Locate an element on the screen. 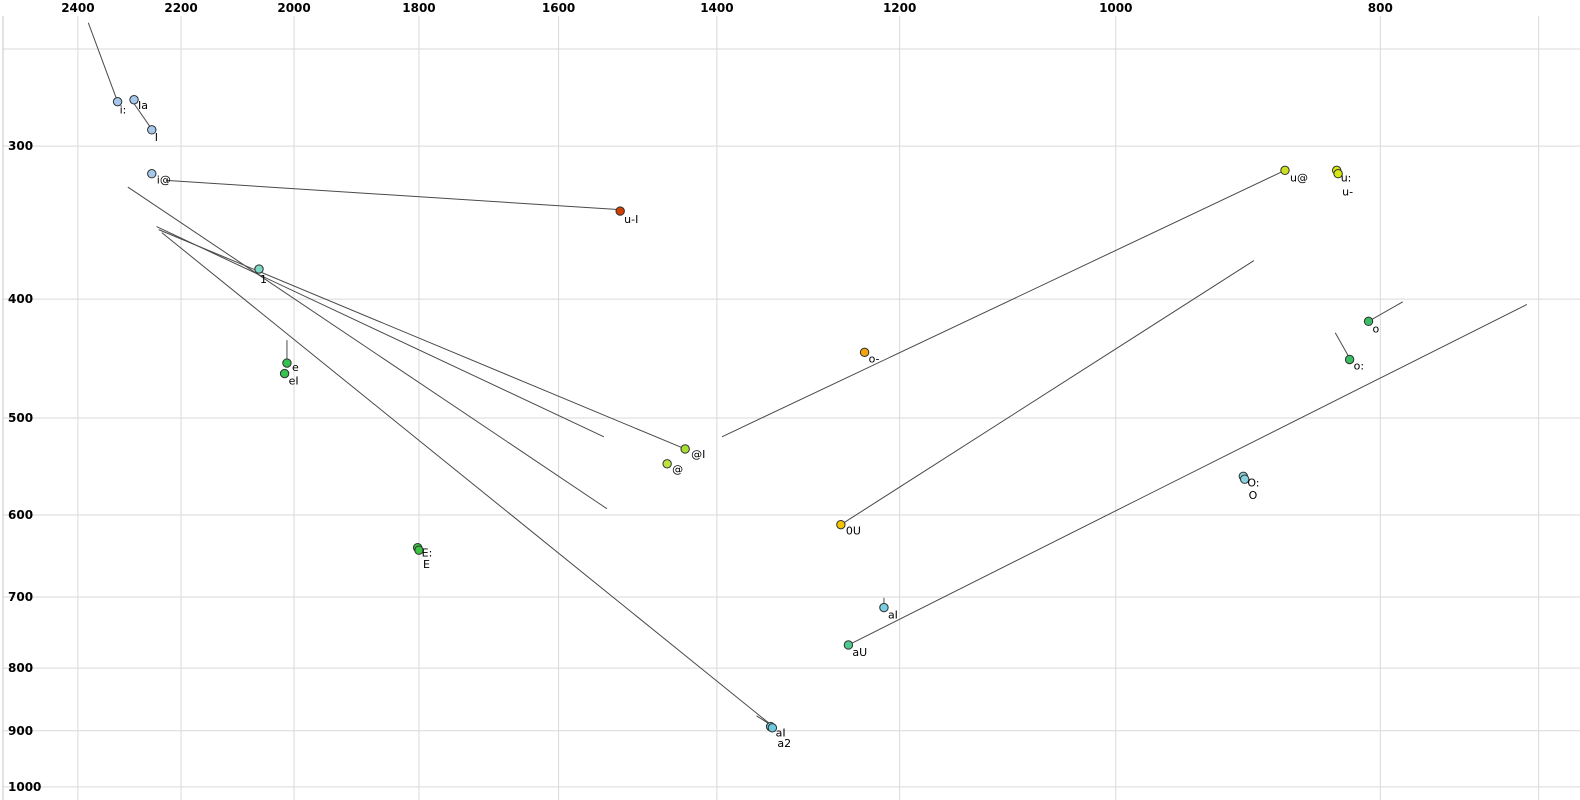 This screenshot has height=800, width=1580. vowel-label: u-I is located at coordinates (631, 219).